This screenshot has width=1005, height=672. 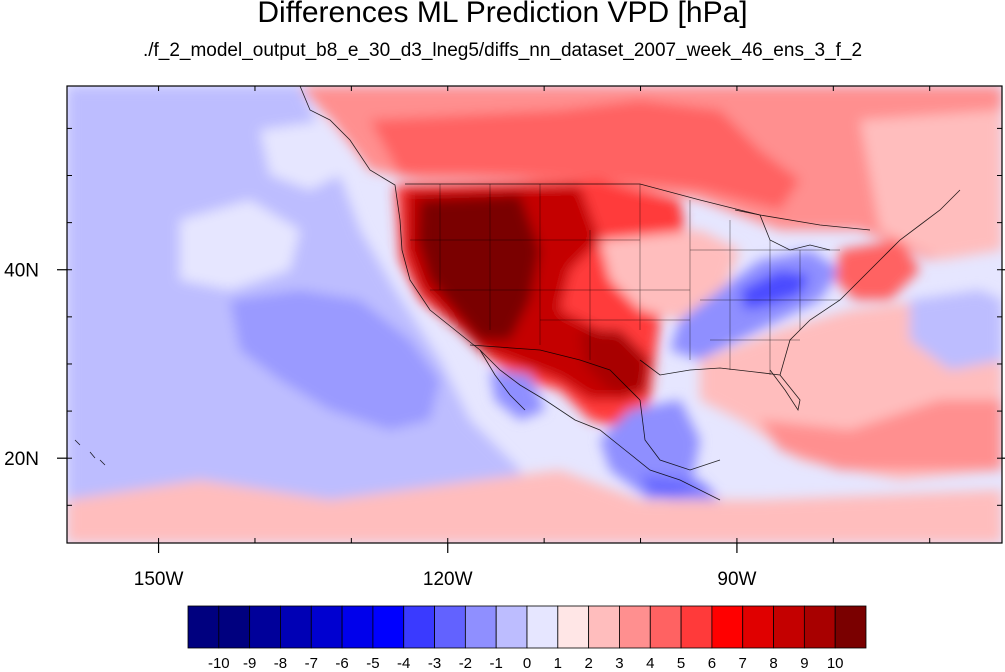 I want to click on colorbar-label: -8, so click(x=280, y=663).